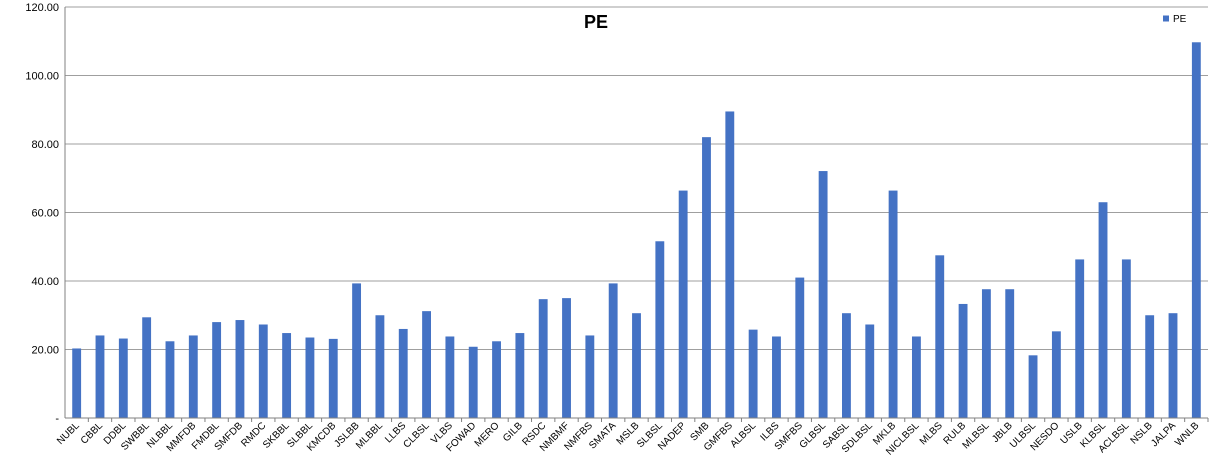  Describe the element at coordinates (566, 358) in the screenshot. I see `bar-nmbmf` at that location.